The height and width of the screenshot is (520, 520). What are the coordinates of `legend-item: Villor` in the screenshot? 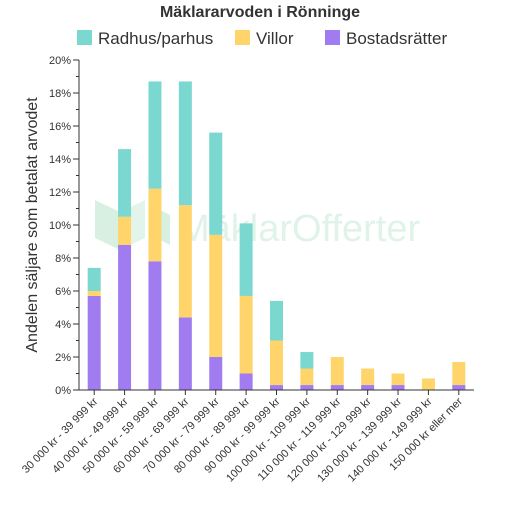 It's located at (264, 38).